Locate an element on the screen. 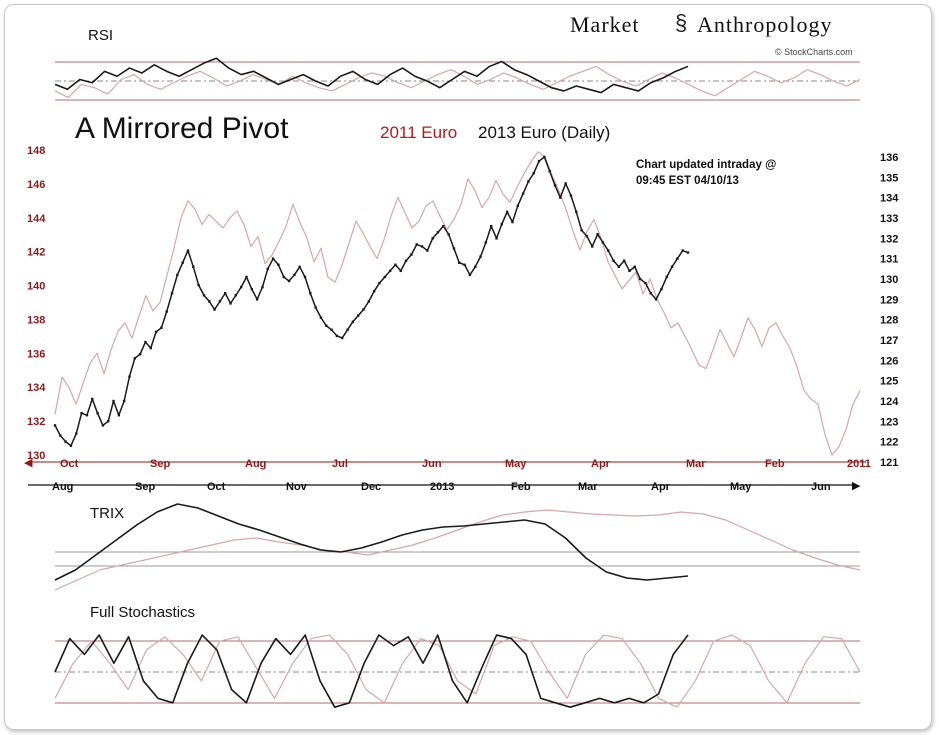 The height and width of the screenshot is (735, 939). right-tick-label: 135 is located at coordinates (889, 178).